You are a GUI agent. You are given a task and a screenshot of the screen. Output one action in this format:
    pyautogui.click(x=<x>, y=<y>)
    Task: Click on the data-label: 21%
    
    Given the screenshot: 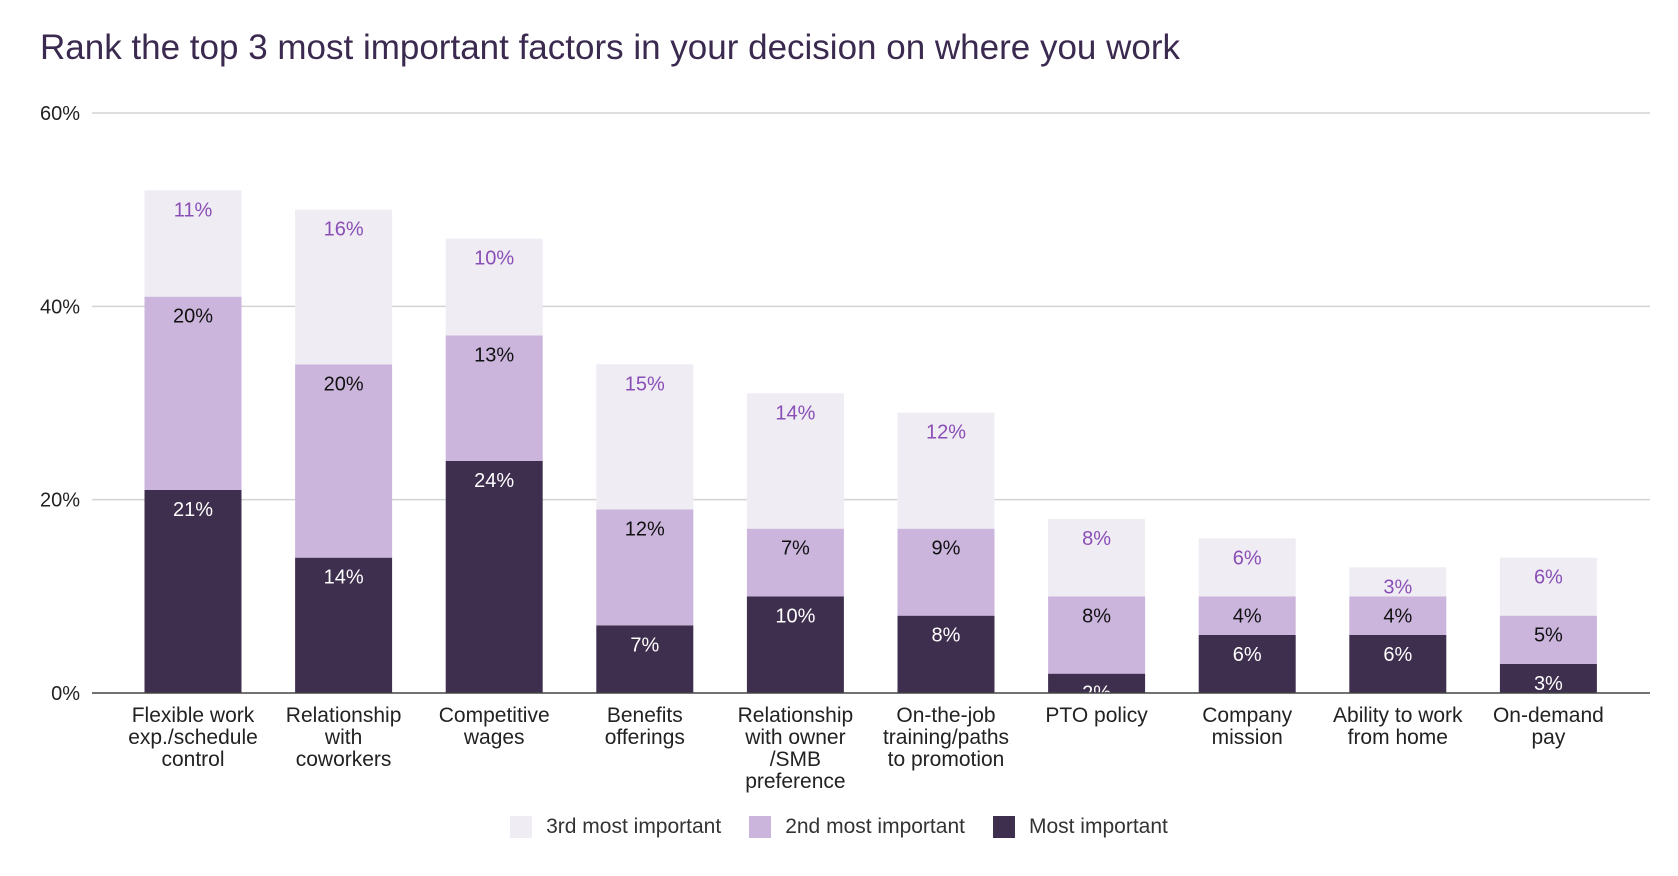 What is the action you would take?
    pyautogui.click(x=193, y=510)
    